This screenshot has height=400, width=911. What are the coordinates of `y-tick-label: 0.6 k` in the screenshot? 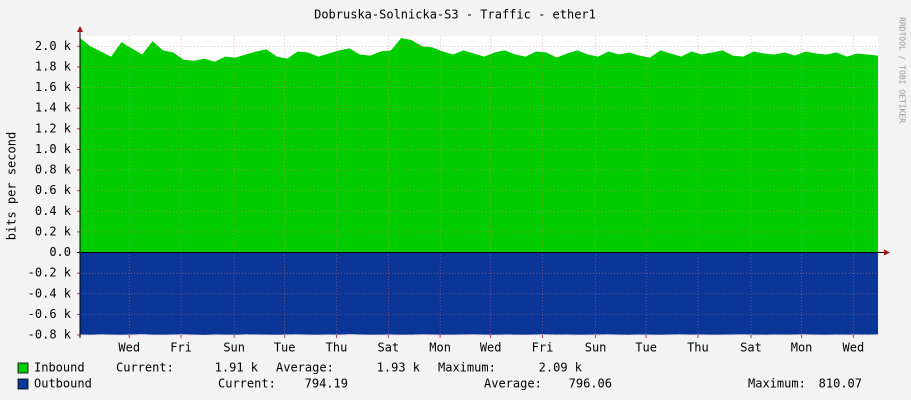 It's located at (53, 190).